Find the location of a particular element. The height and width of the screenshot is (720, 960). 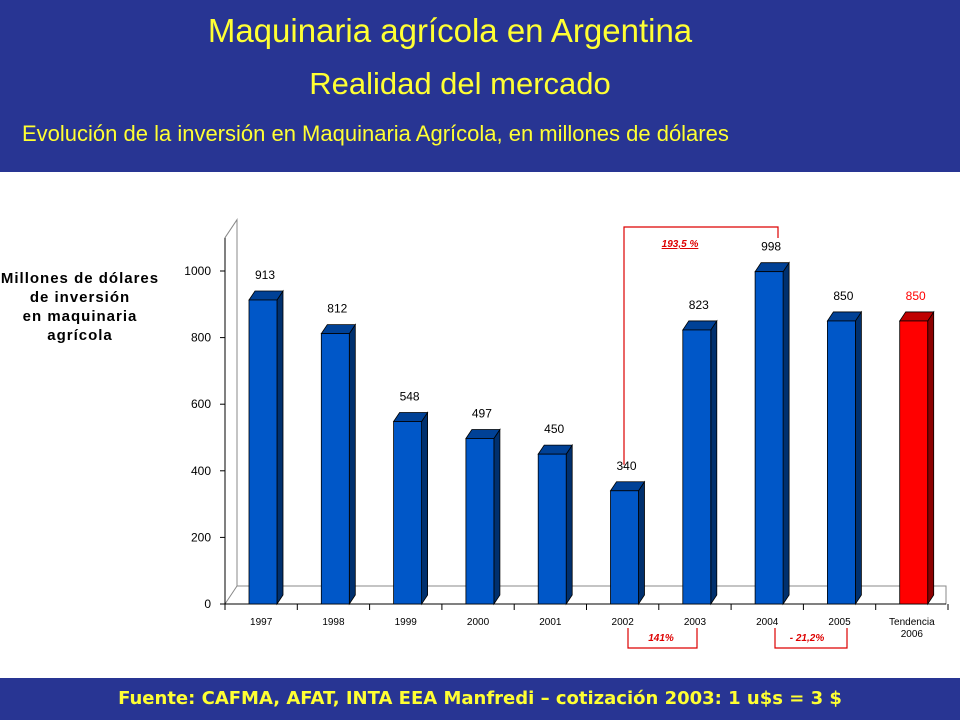

y-tick-label: 600 is located at coordinates (201, 404).